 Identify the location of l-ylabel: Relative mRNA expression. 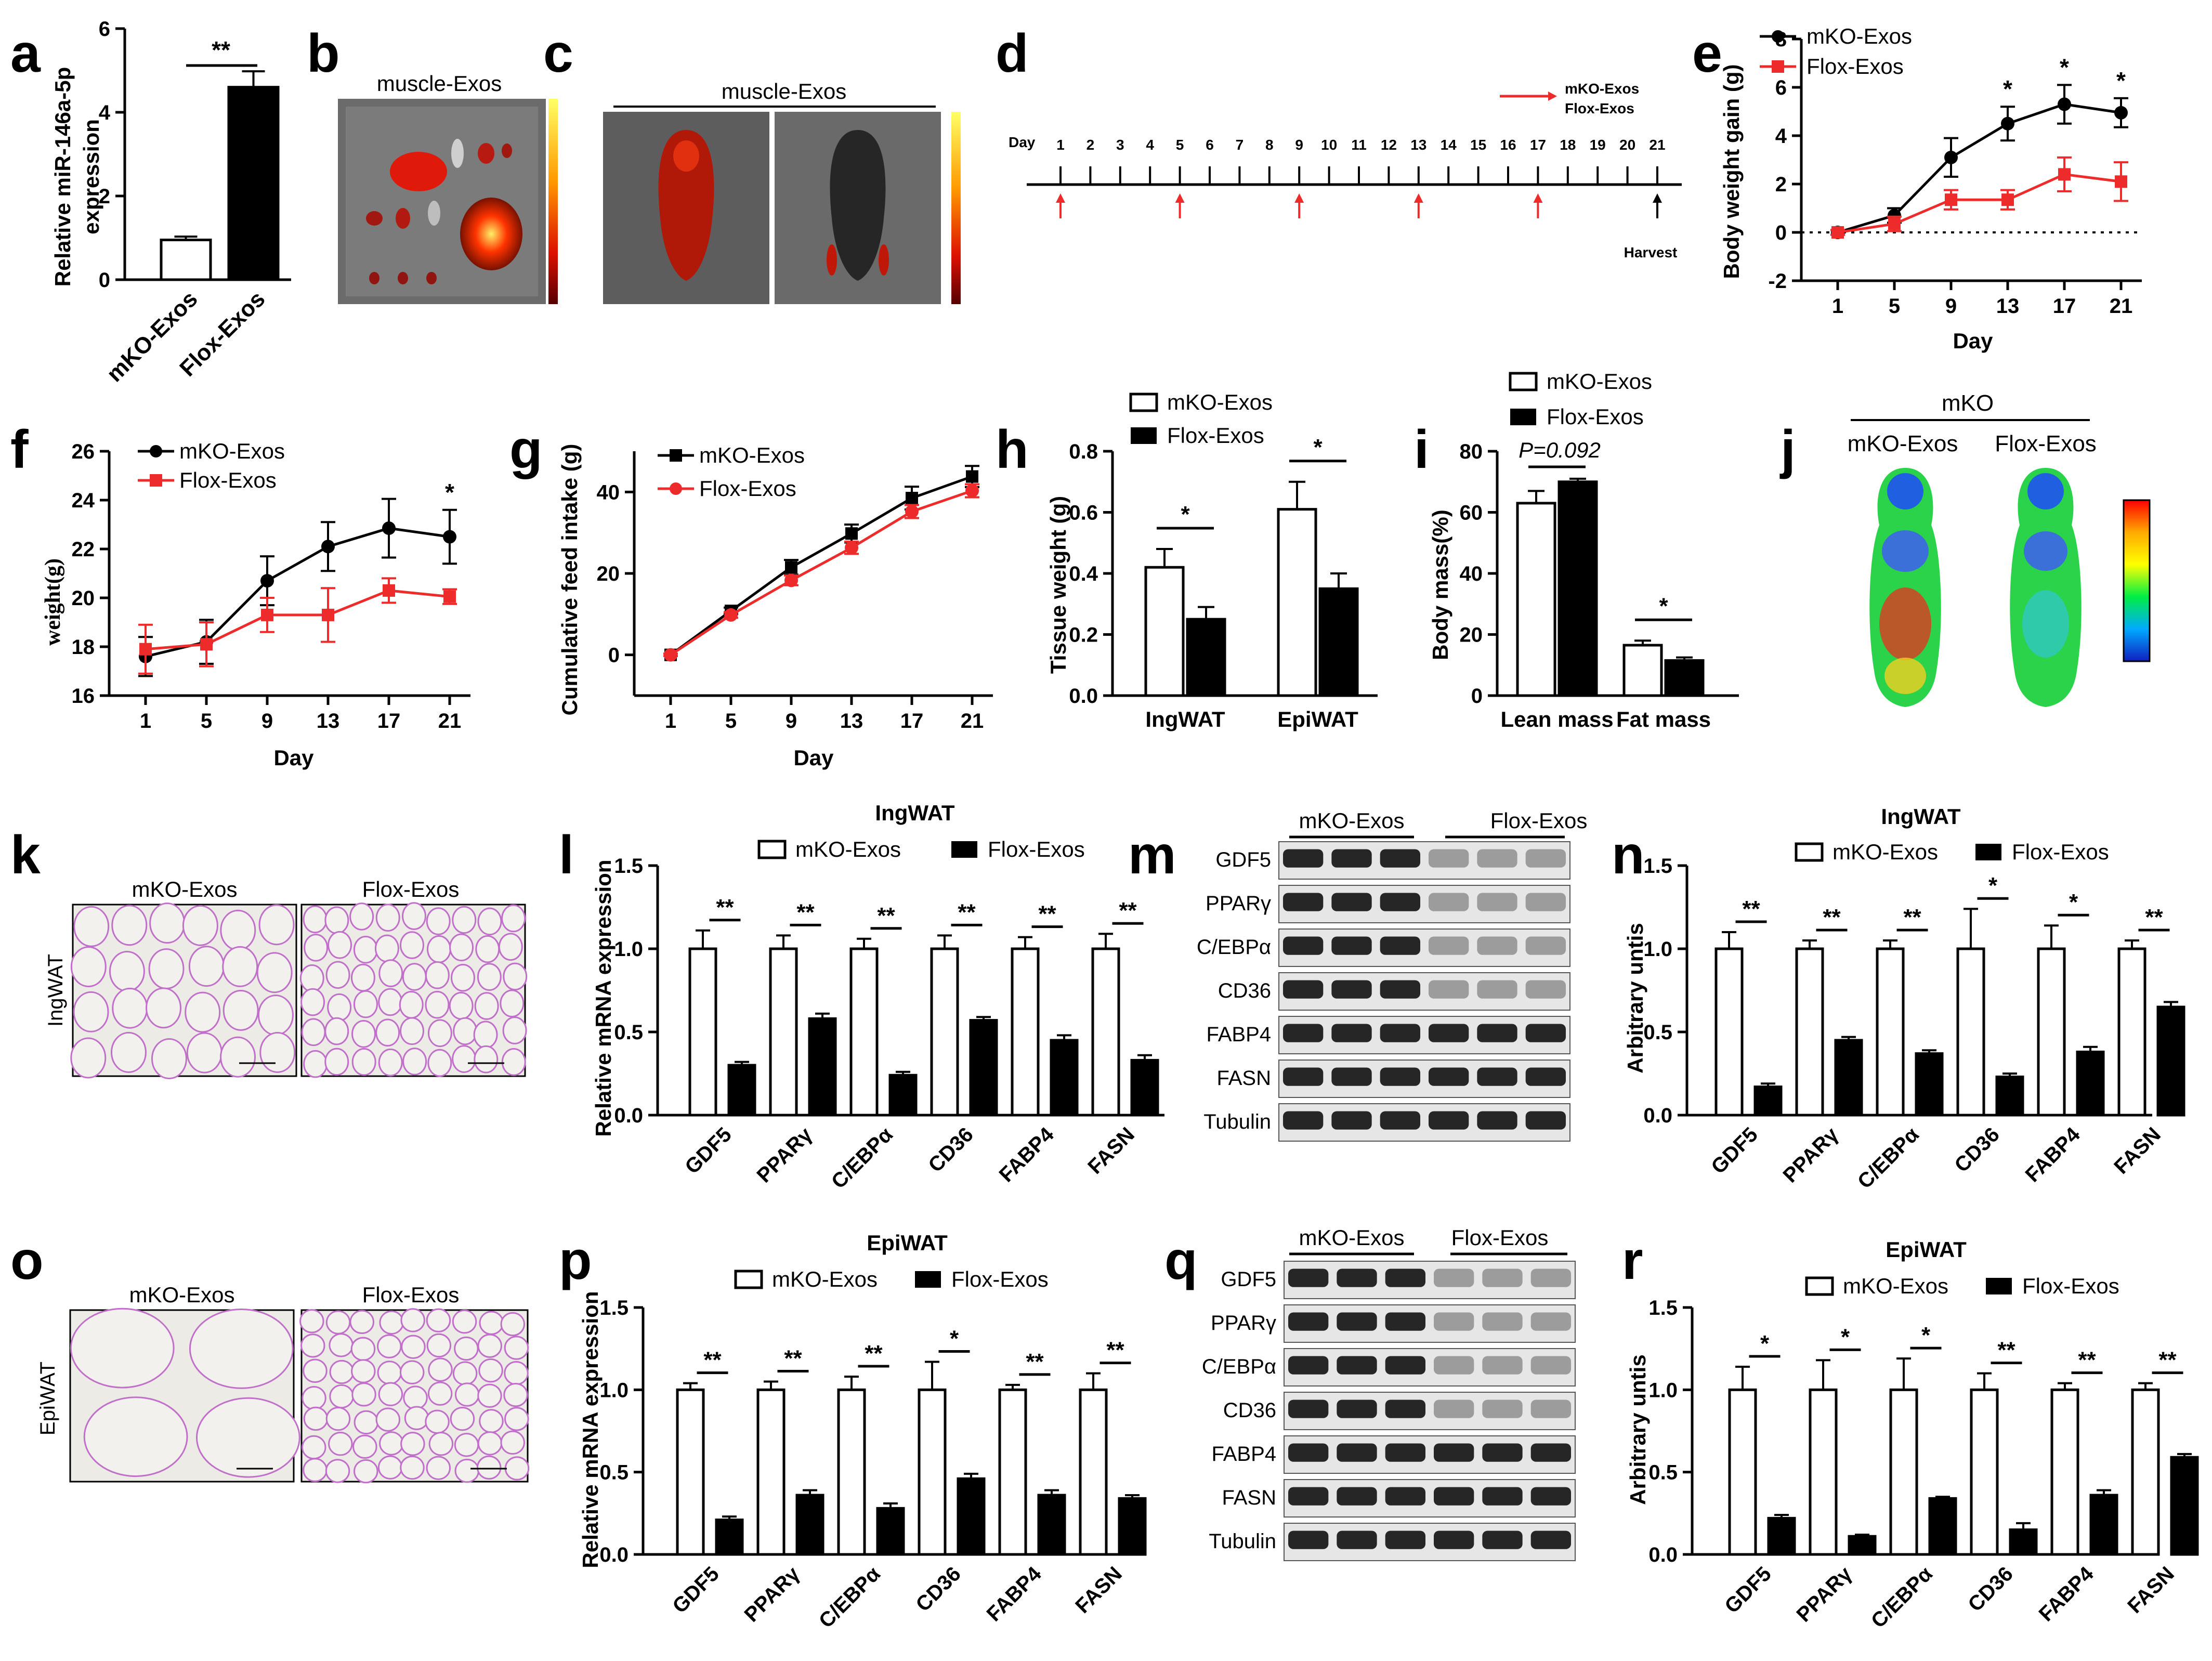
(603, 998).